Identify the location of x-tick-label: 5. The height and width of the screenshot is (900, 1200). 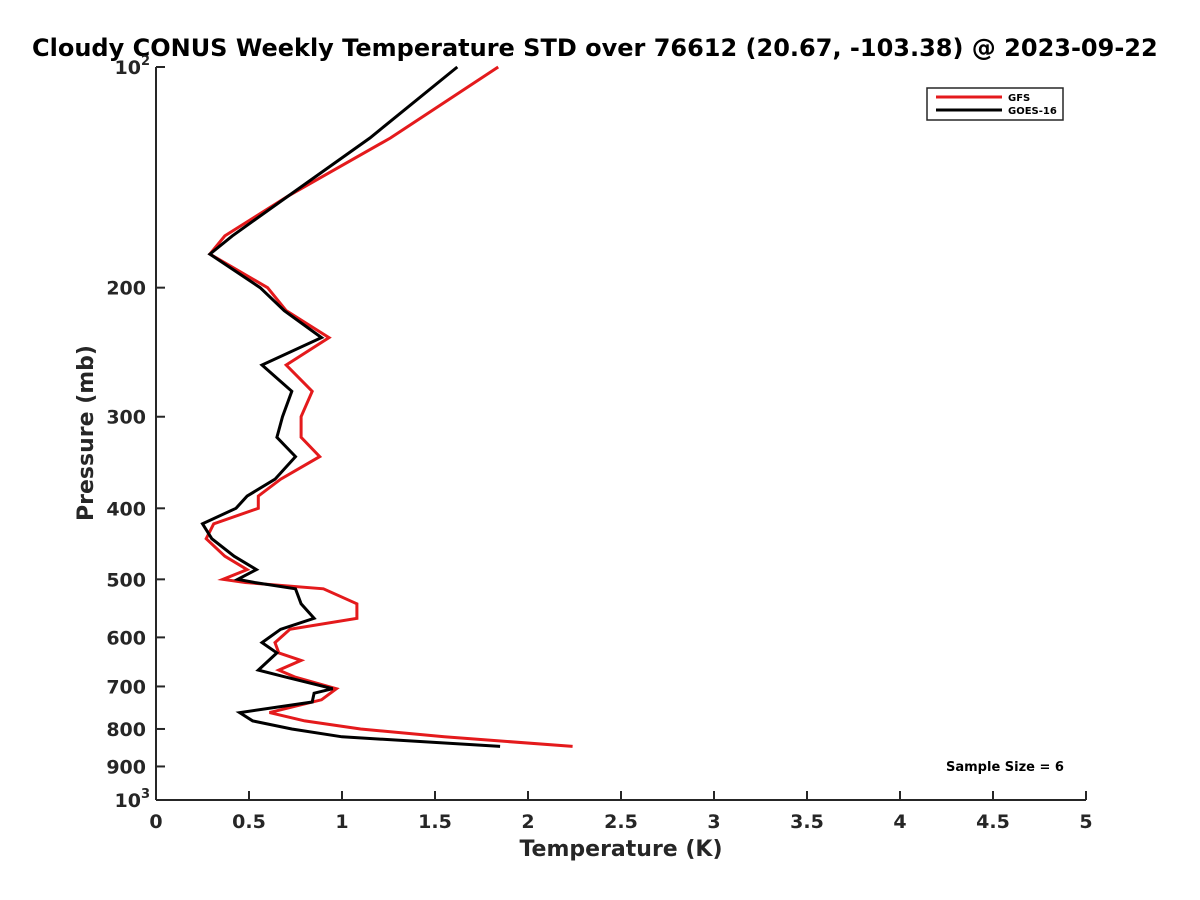
(1085, 822).